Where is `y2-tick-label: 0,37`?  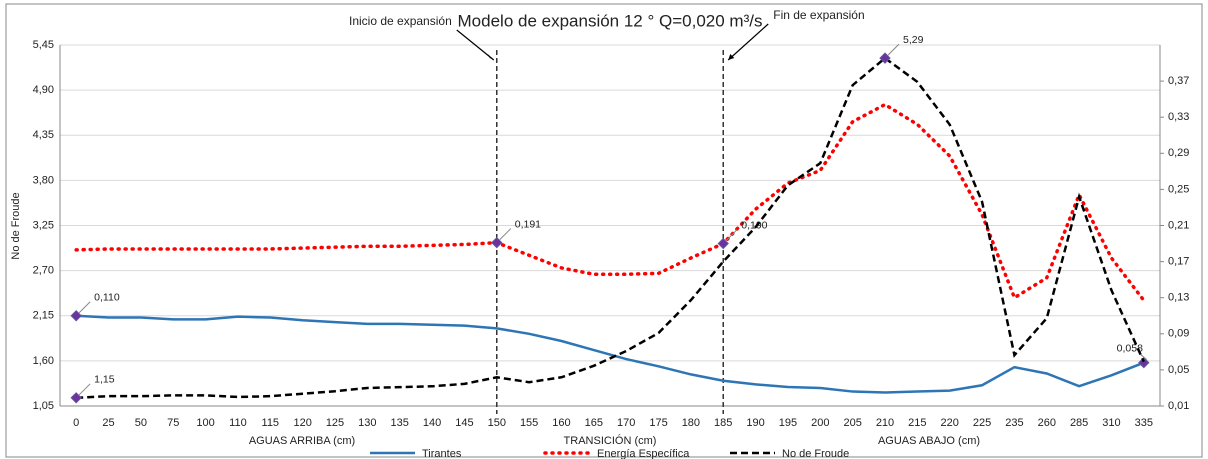
y2-tick-label: 0,37 is located at coordinates (1178, 81).